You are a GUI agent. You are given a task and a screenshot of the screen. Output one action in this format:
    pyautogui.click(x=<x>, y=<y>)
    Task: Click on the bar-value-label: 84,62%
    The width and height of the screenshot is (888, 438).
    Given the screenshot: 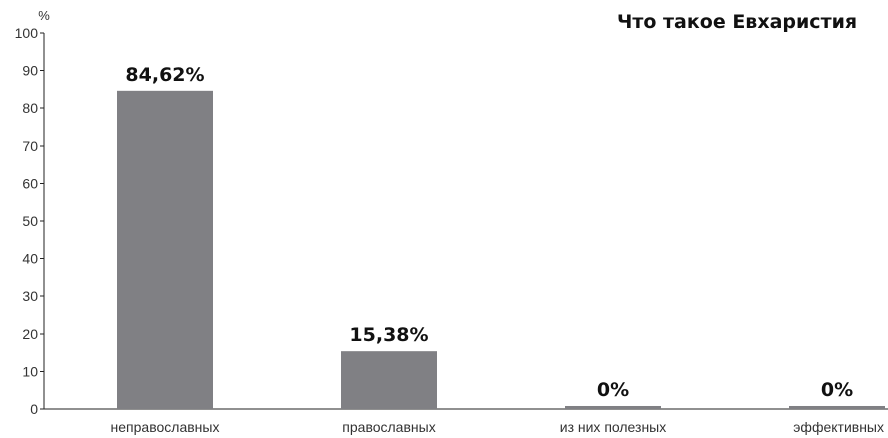 What is the action you would take?
    pyautogui.click(x=164, y=75)
    